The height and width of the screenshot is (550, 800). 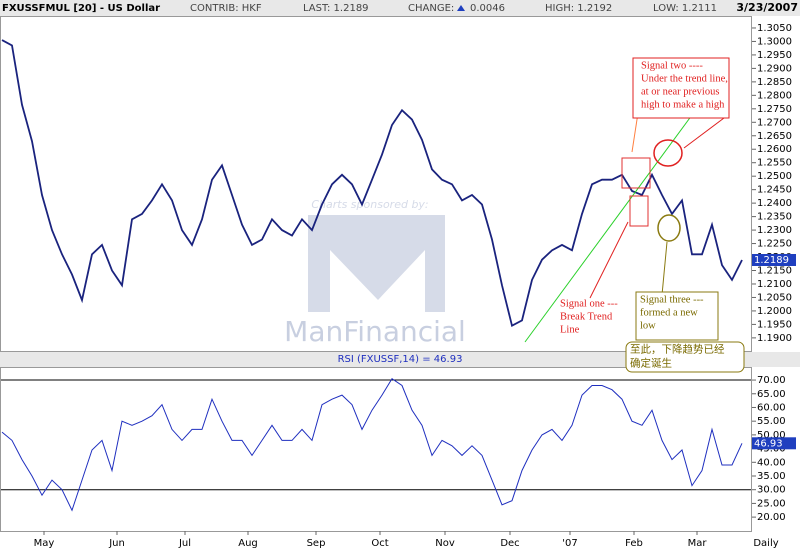 What do you see at coordinates (672, 299) in the screenshot?
I see `annotation-text: Signal three ---` at bounding box center [672, 299].